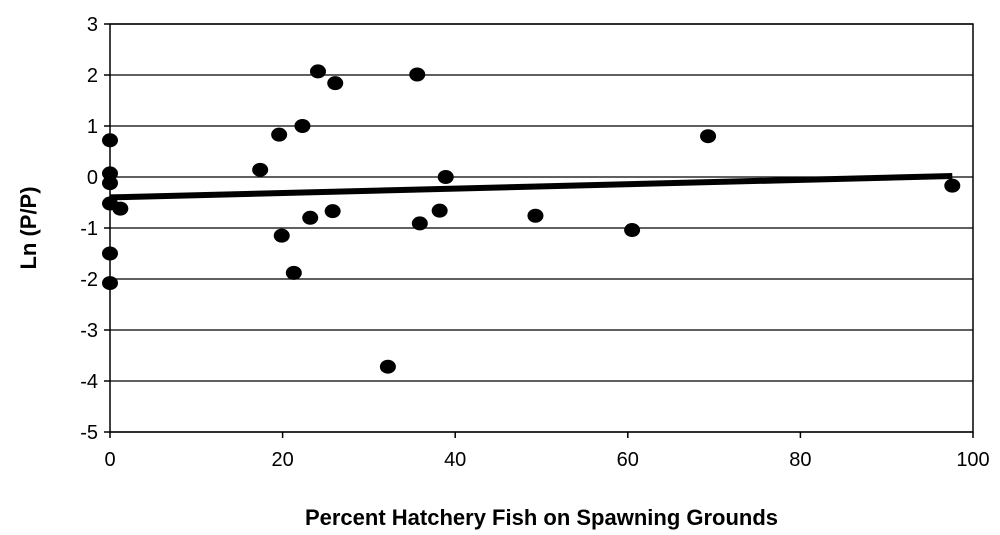  What do you see at coordinates (28, 227) in the screenshot?
I see `y-axis-title: Ln (P/P)` at bounding box center [28, 227].